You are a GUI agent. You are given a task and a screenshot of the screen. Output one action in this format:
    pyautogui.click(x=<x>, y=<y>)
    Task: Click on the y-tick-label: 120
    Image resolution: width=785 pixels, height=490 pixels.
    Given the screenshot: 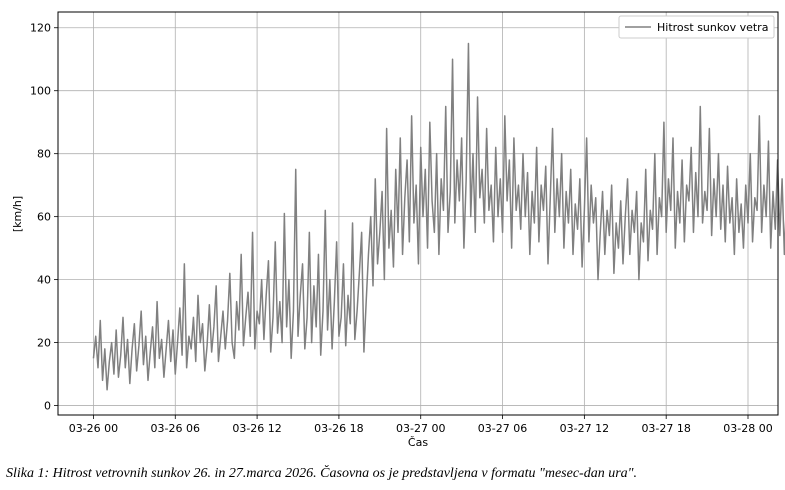 What is the action you would take?
    pyautogui.click(x=40, y=28)
    